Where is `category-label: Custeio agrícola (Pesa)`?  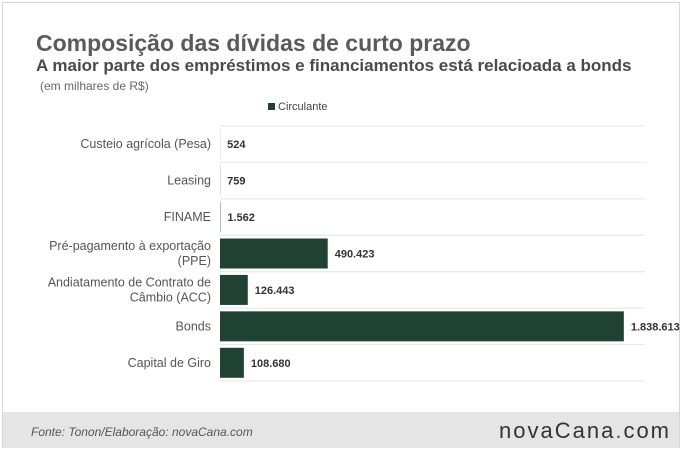
category-label: Custeio agrícola (Pesa) is located at coordinates (145, 144).